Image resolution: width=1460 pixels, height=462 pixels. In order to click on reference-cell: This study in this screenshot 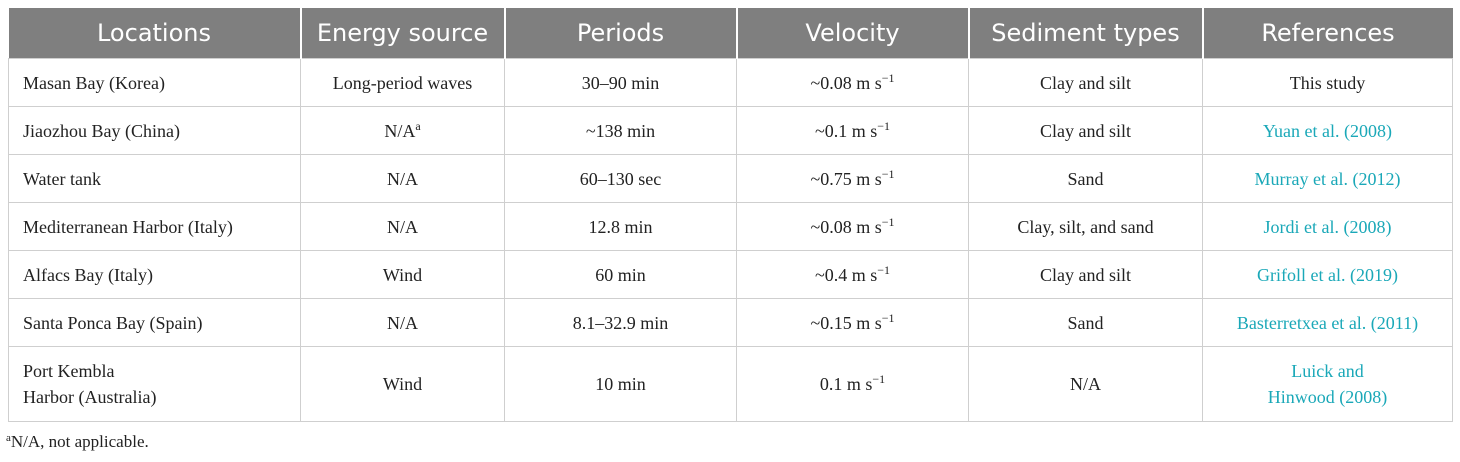, I will do `click(1327, 82)`.